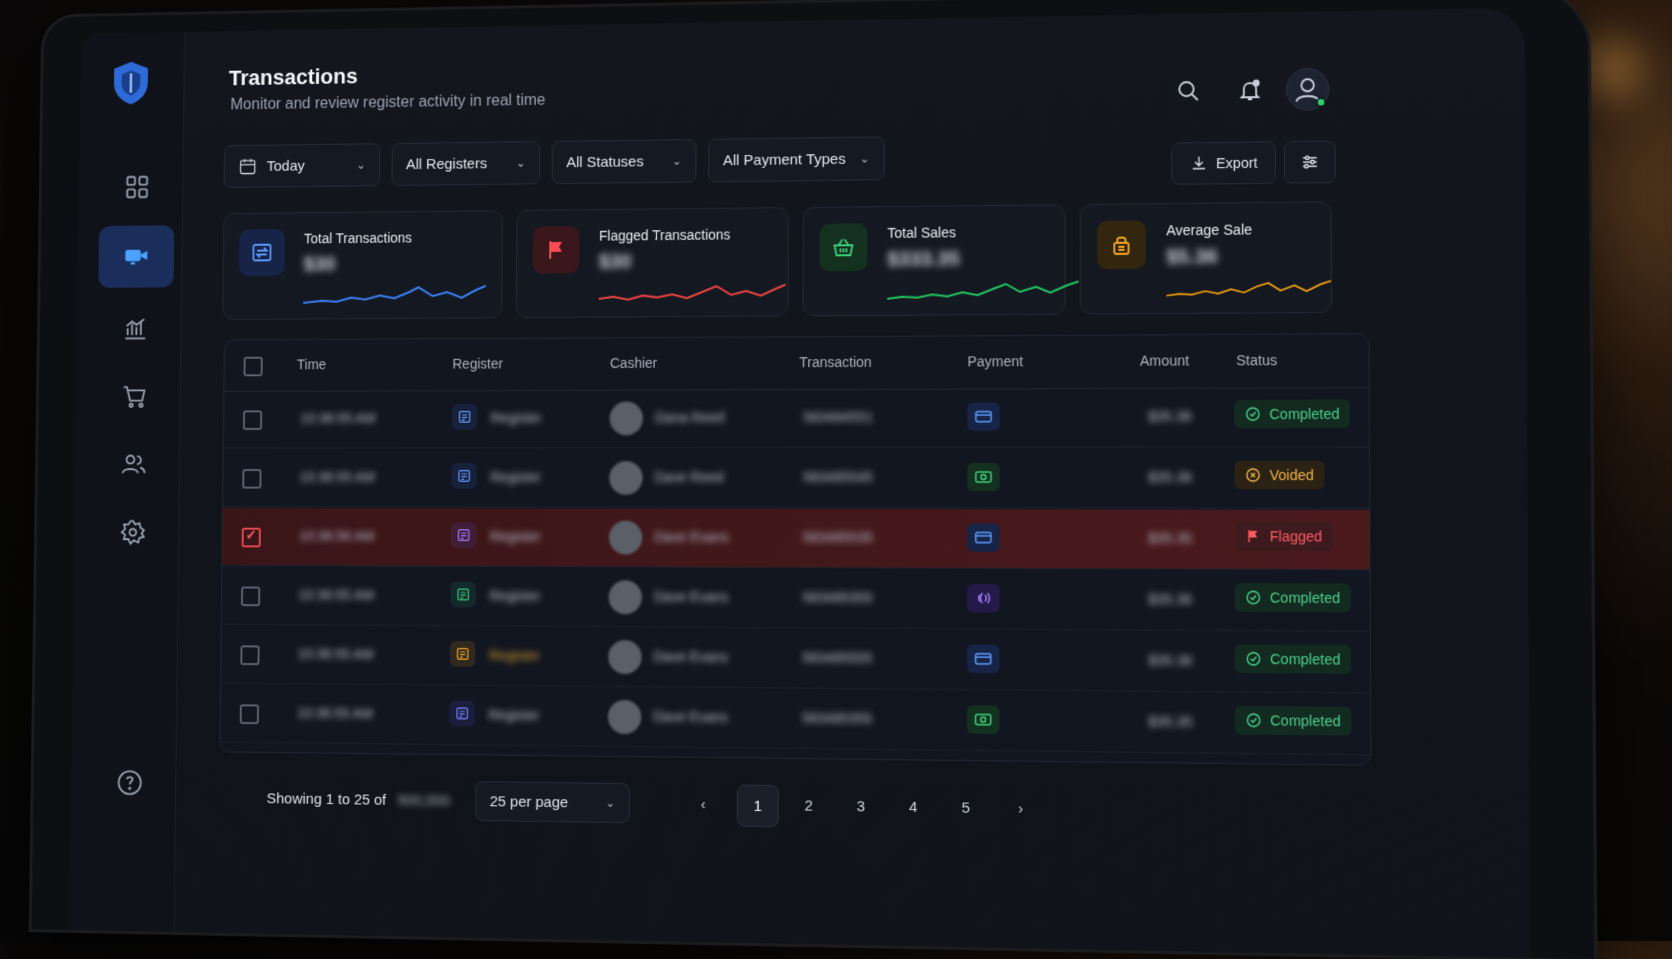 This screenshot has height=959, width=1672. Describe the element at coordinates (262, 252) in the screenshot. I see `transfer-icon` at that location.